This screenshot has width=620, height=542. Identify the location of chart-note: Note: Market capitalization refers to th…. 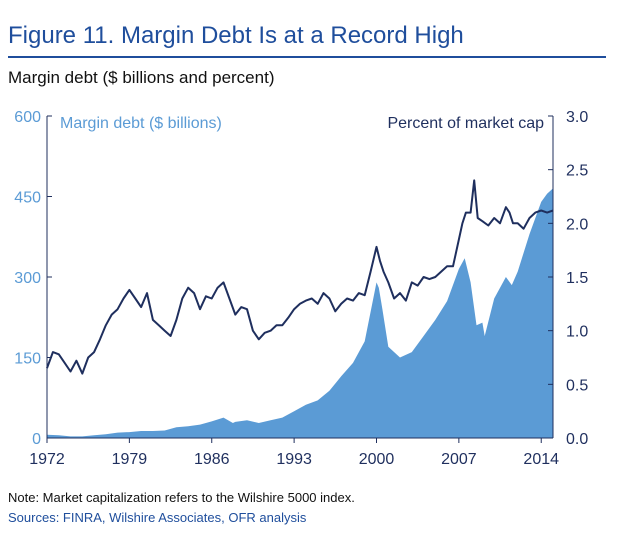
(181, 497).